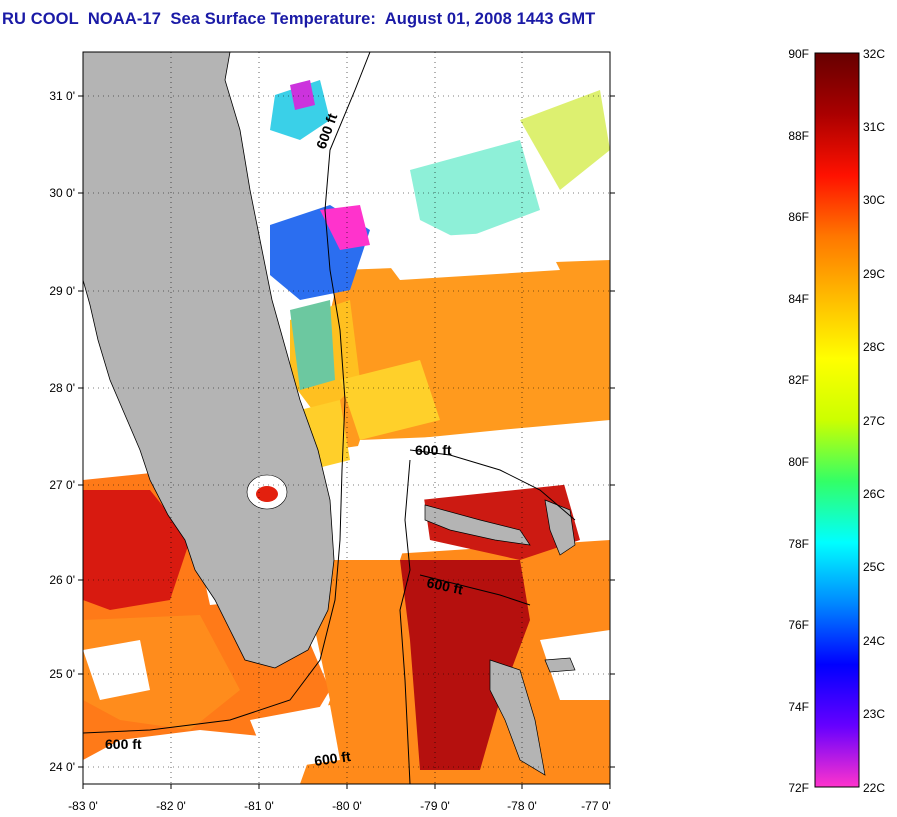  Describe the element at coordinates (62, 96) in the screenshot. I see `lat-label: 31 0'` at that location.